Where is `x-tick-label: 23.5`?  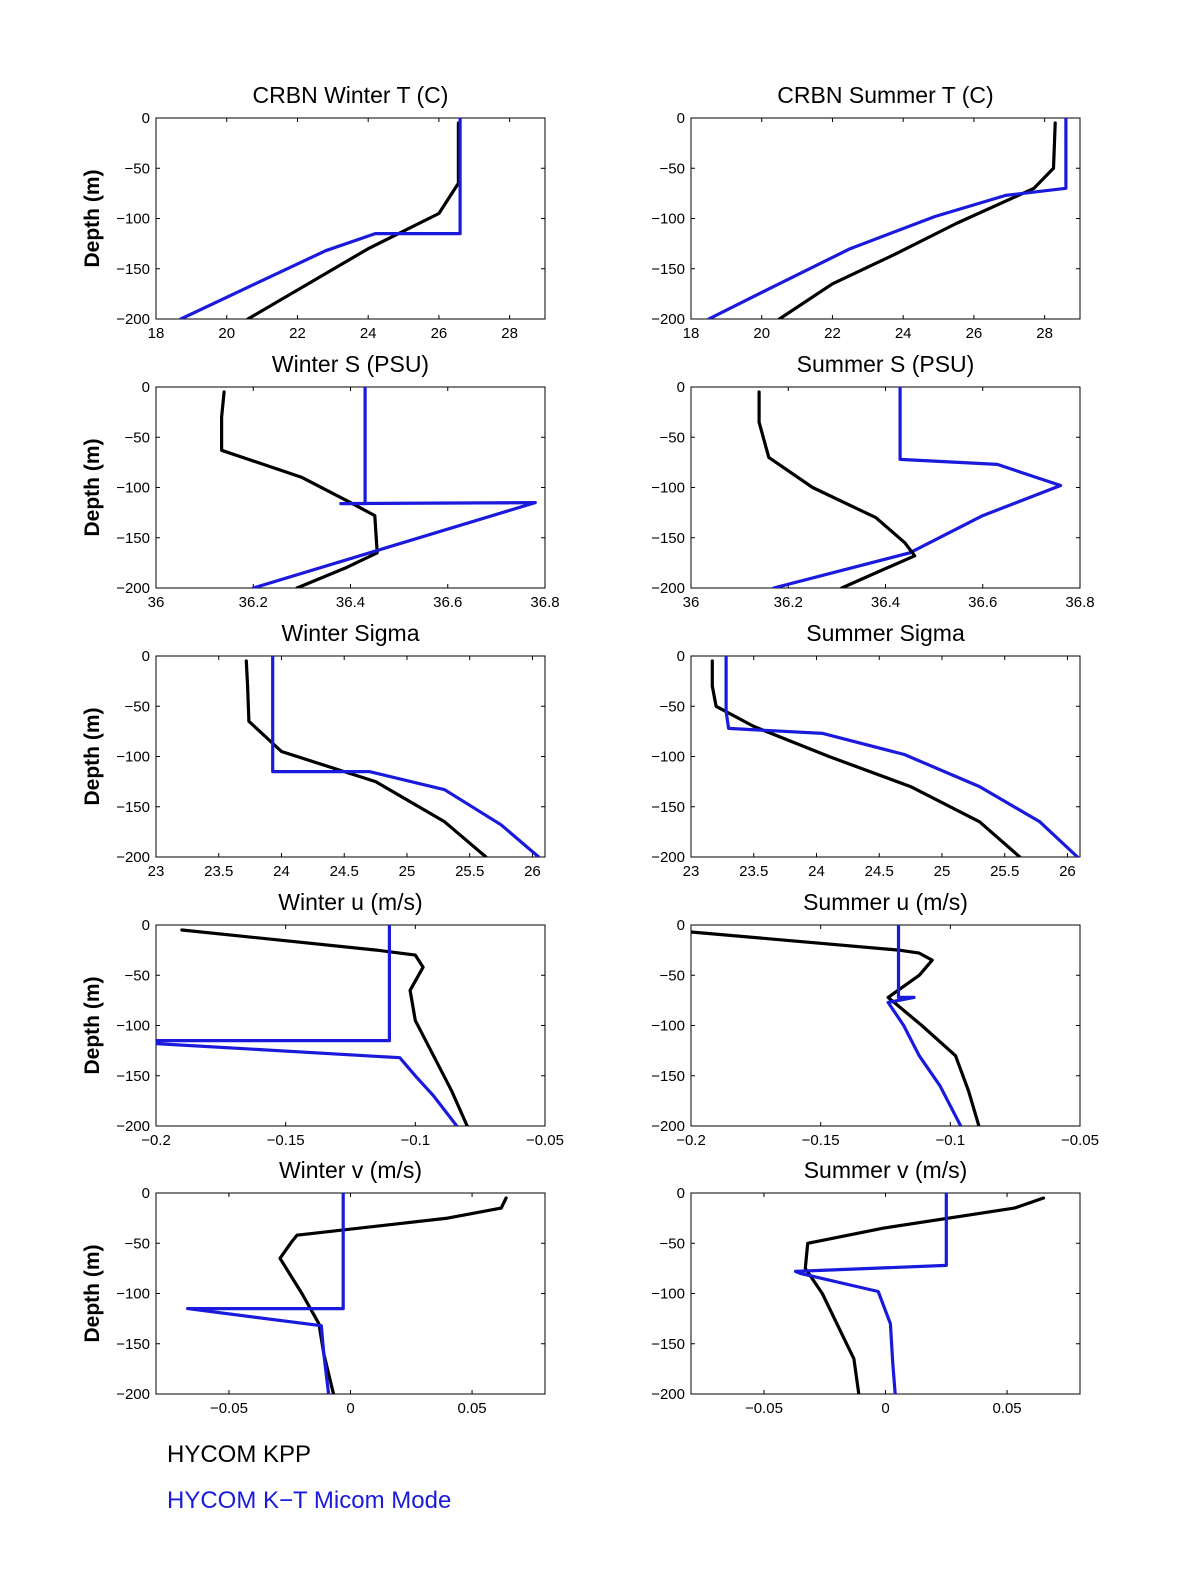 x-tick-label: 23.5 is located at coordinates (753, 871).